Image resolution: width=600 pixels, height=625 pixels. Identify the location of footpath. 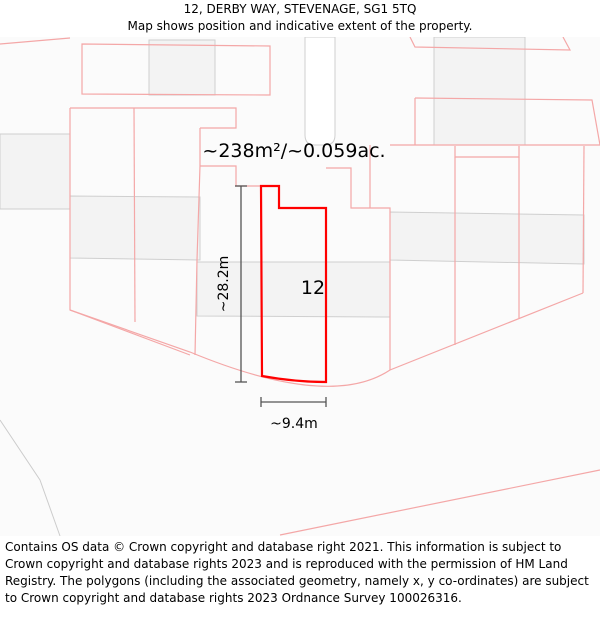
(320, 91).